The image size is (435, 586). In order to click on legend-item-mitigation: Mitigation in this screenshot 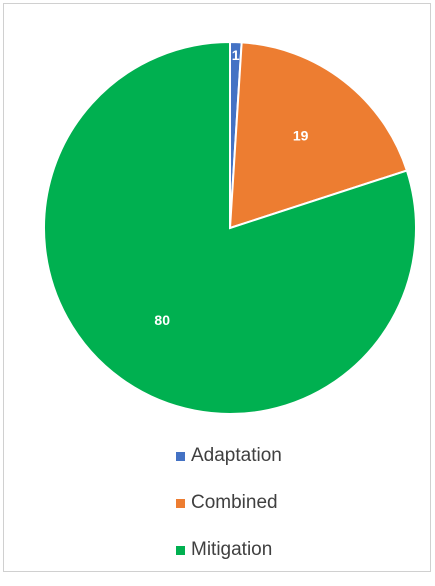, I will do `click(229, 550)`.